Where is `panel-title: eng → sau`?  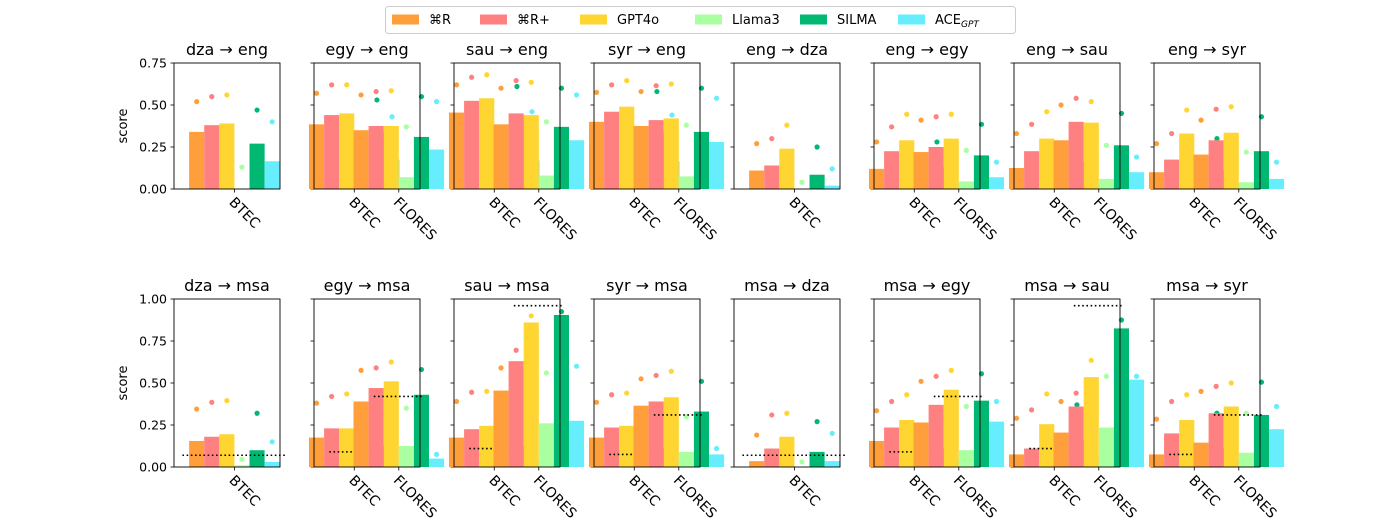
panel-title: eng → sau is located at coordinates (1067, 49).